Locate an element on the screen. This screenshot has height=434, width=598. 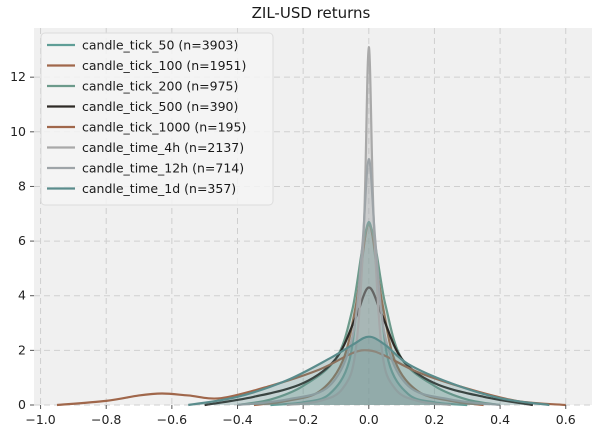
x-tick-label: −0.6 is located at coordinates (172, 419).